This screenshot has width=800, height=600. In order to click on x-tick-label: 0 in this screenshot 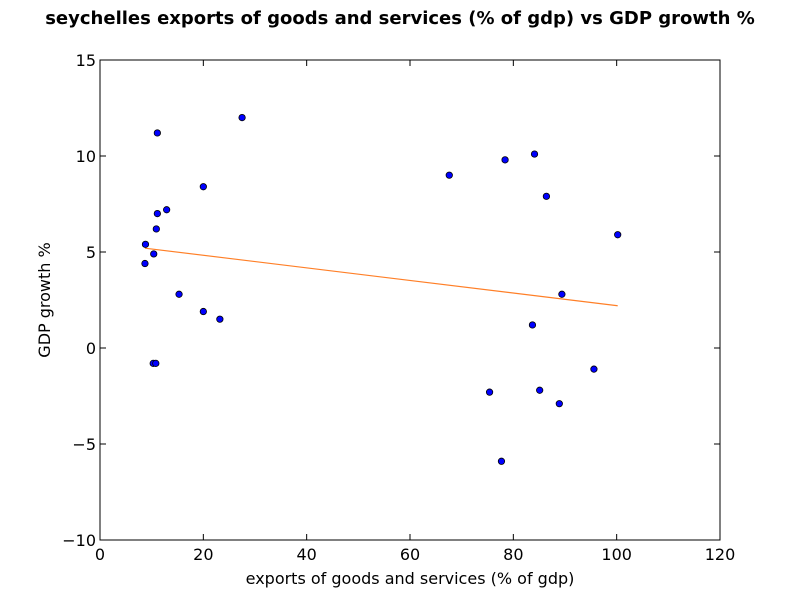, I will do `click(100, 554)`.